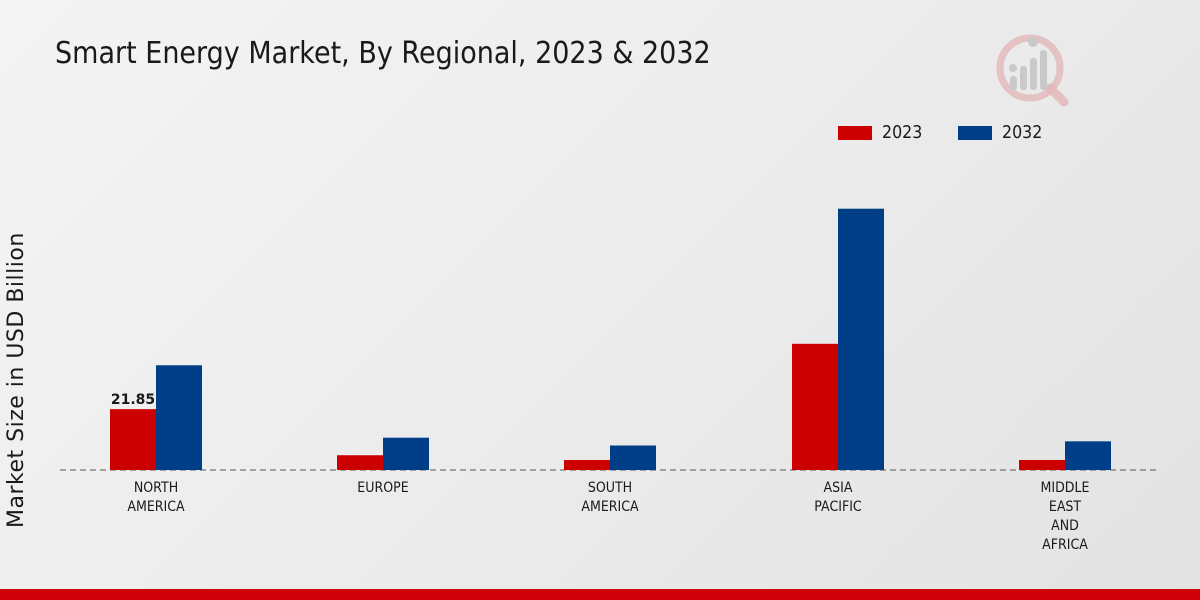 The width and height of the screenshot is (1200, 600). I want to click on bar-2023-europe, so click(360, 462).